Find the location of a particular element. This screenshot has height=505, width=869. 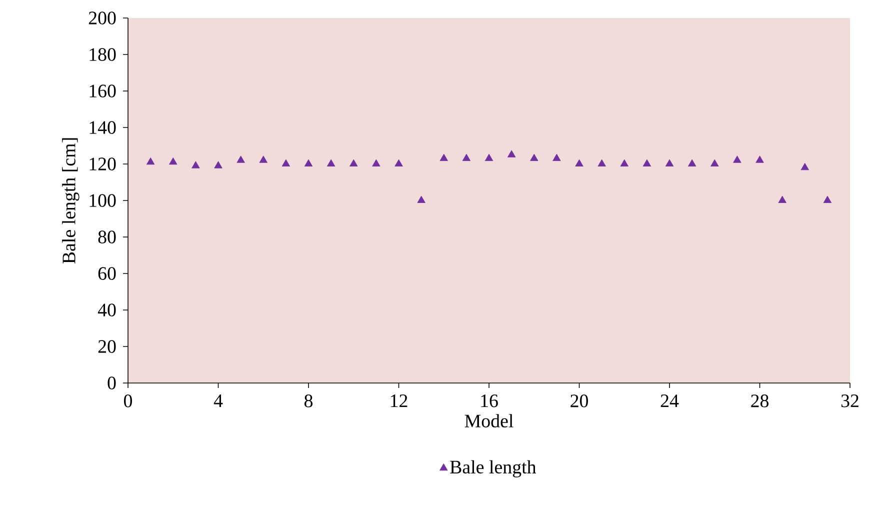

y-axis-title: Bale length [cm] is located at coordinates (71, 201).